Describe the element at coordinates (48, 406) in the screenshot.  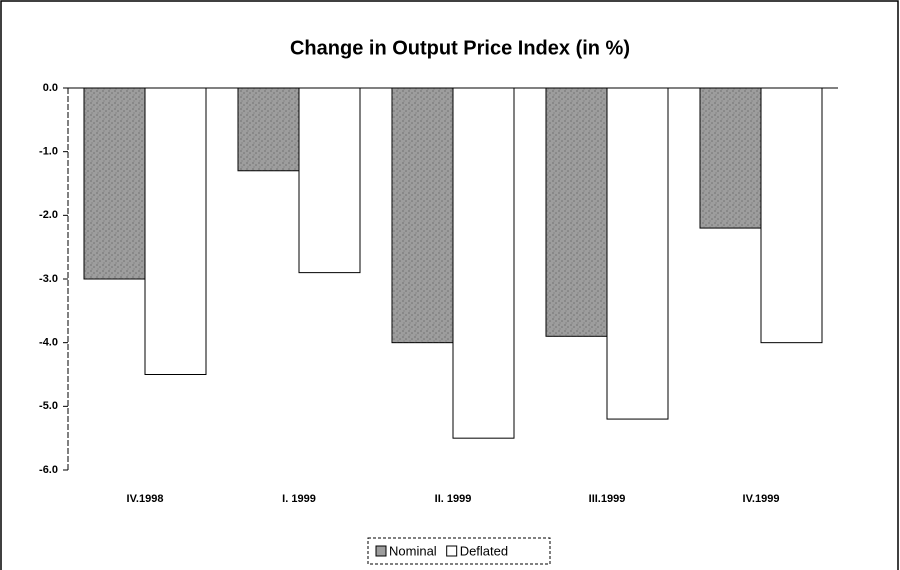
I see `y-tick-label: -5.0` at that location.